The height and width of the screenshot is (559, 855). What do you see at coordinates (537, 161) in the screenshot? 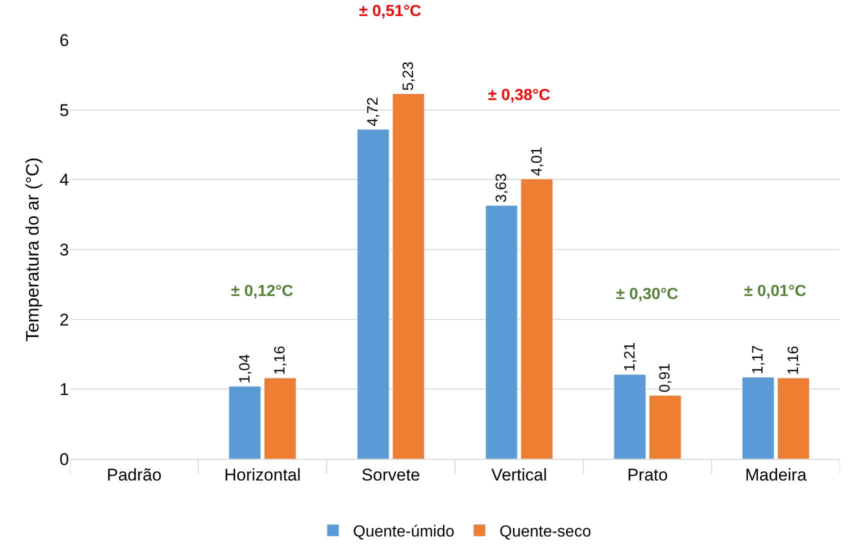
I see `data-label: 4,01` at bounding box center [537, 161].